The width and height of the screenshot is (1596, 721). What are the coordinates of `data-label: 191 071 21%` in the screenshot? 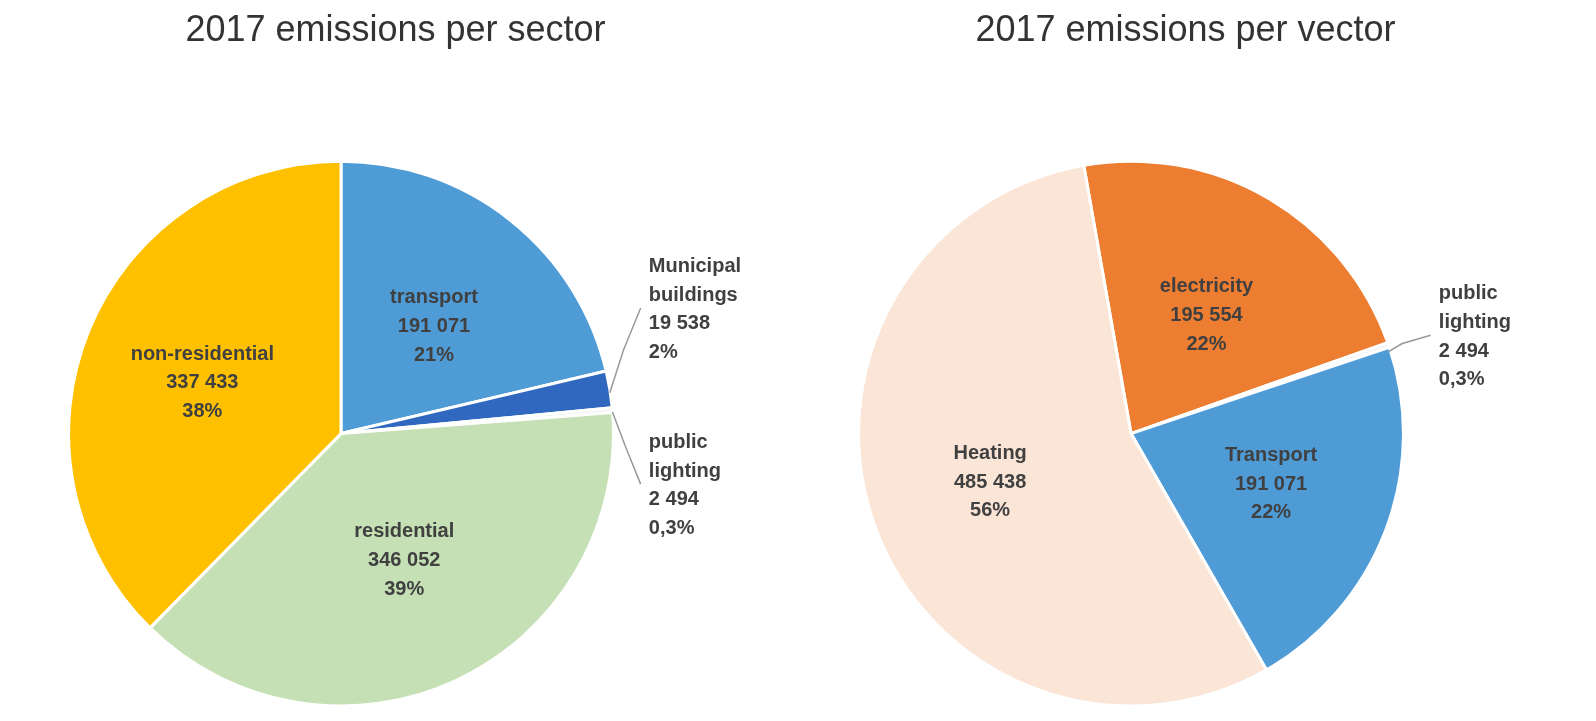 It's located at (434, 339).